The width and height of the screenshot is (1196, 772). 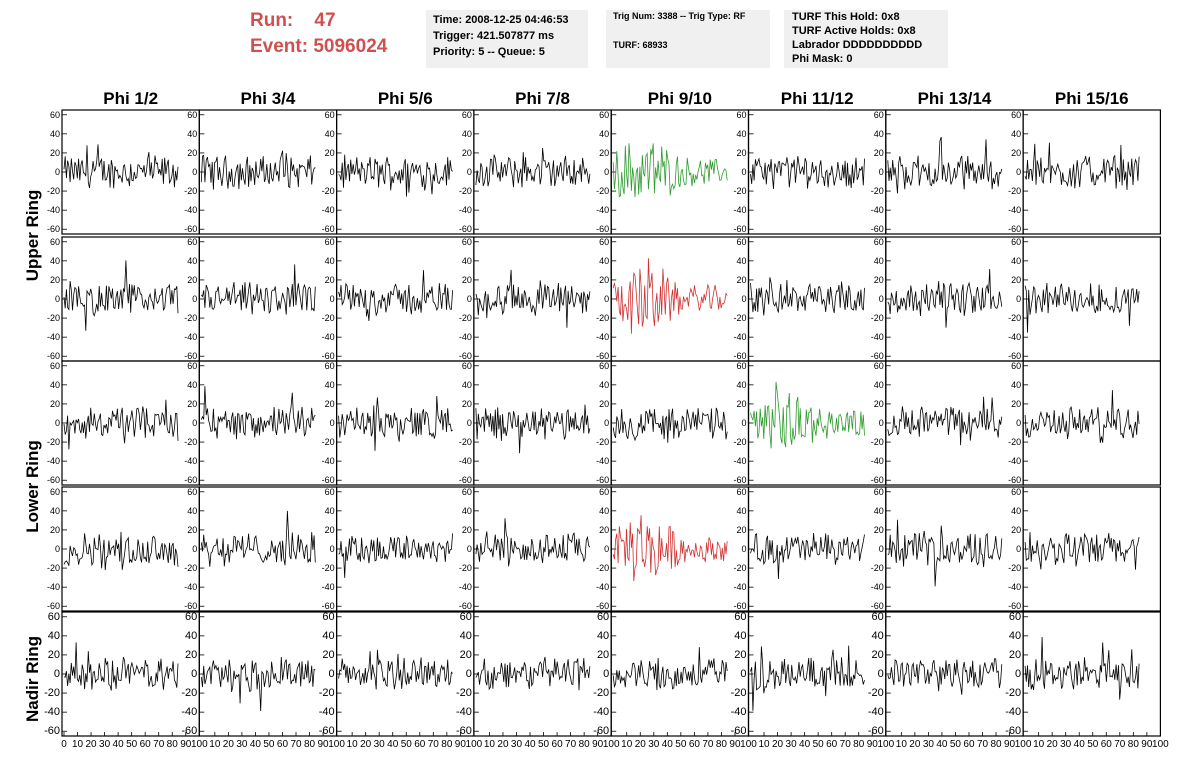 What do you see at coordinates (501, 20) in the screenshot?
I see `time-text: Time: 2008-12-25 04:46:53` at bounding box center [501, 20].